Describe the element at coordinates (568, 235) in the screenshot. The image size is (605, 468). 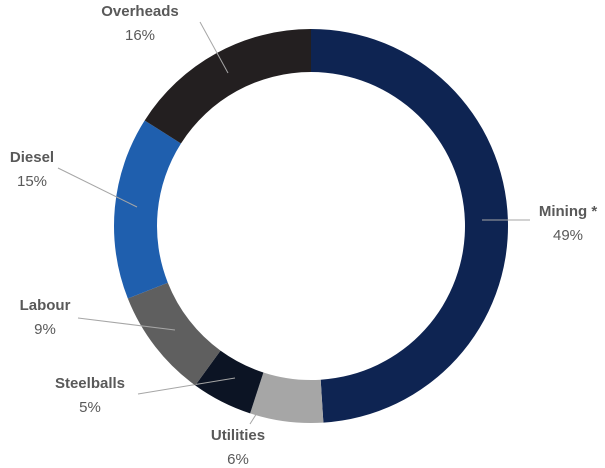
I see `slice-value: 49%` at that location.